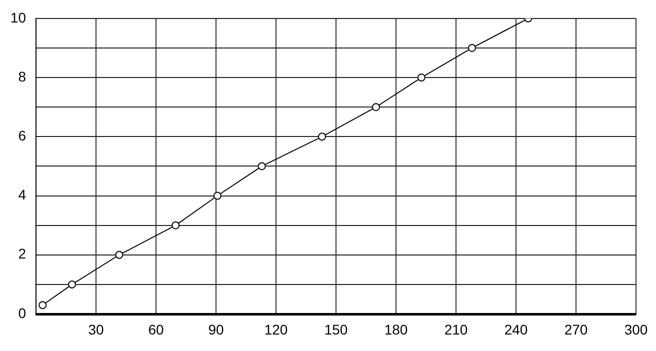  I want to click on y-tick-label: 2, so click(22, 254).